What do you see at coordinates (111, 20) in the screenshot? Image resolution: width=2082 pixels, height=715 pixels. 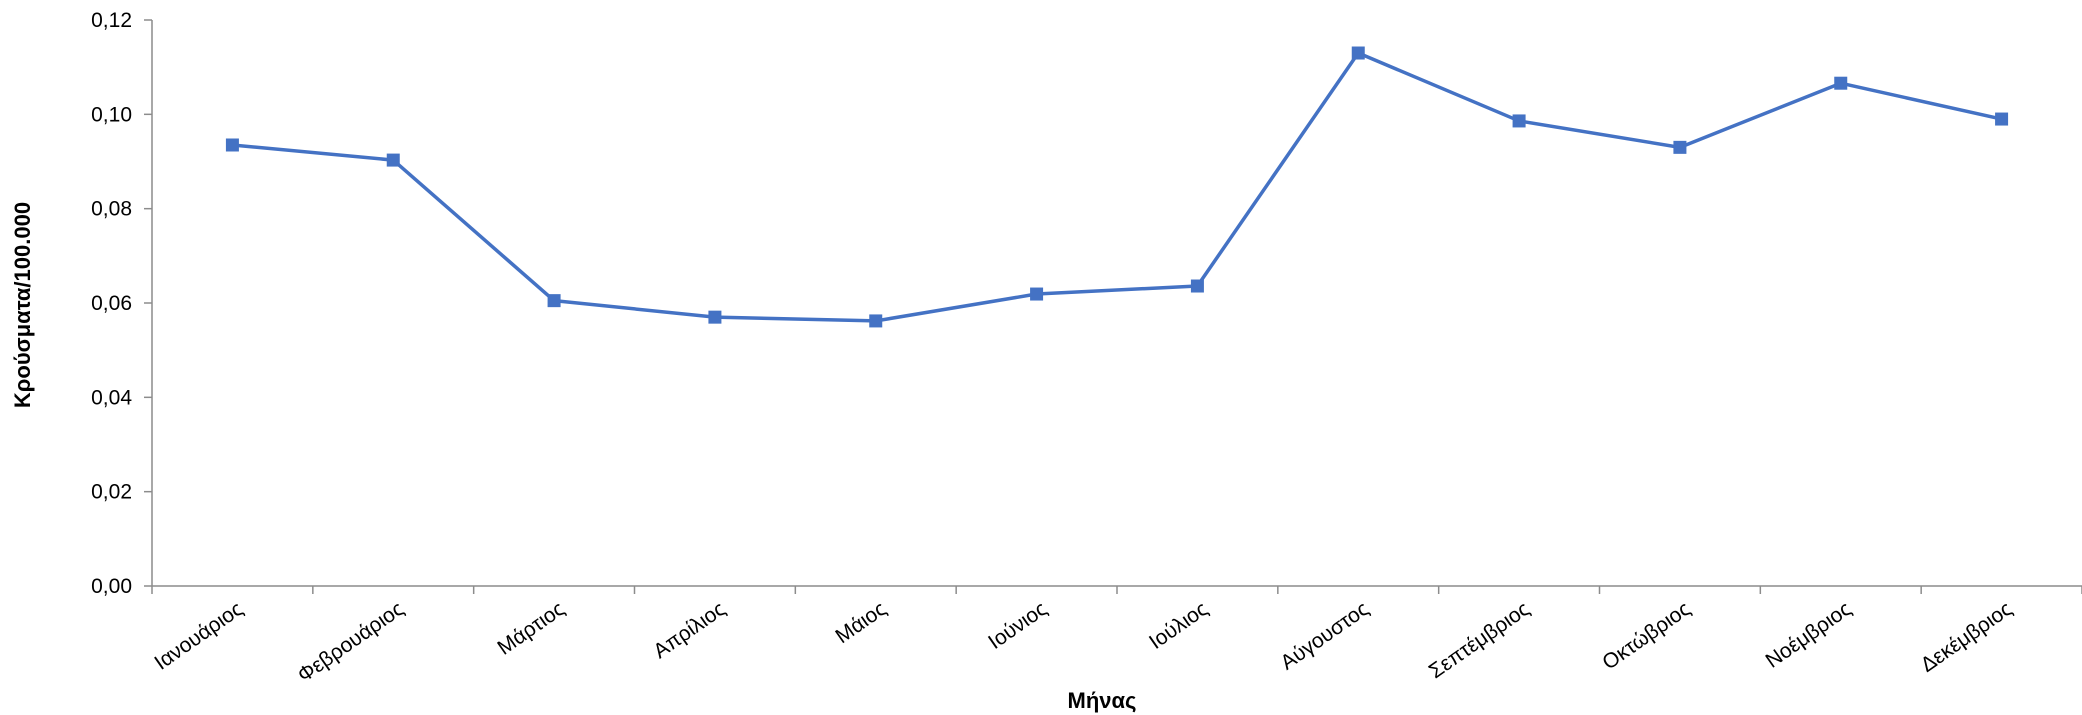 I see `y-tick-label: 0,12` at bounding box center [111, 20].